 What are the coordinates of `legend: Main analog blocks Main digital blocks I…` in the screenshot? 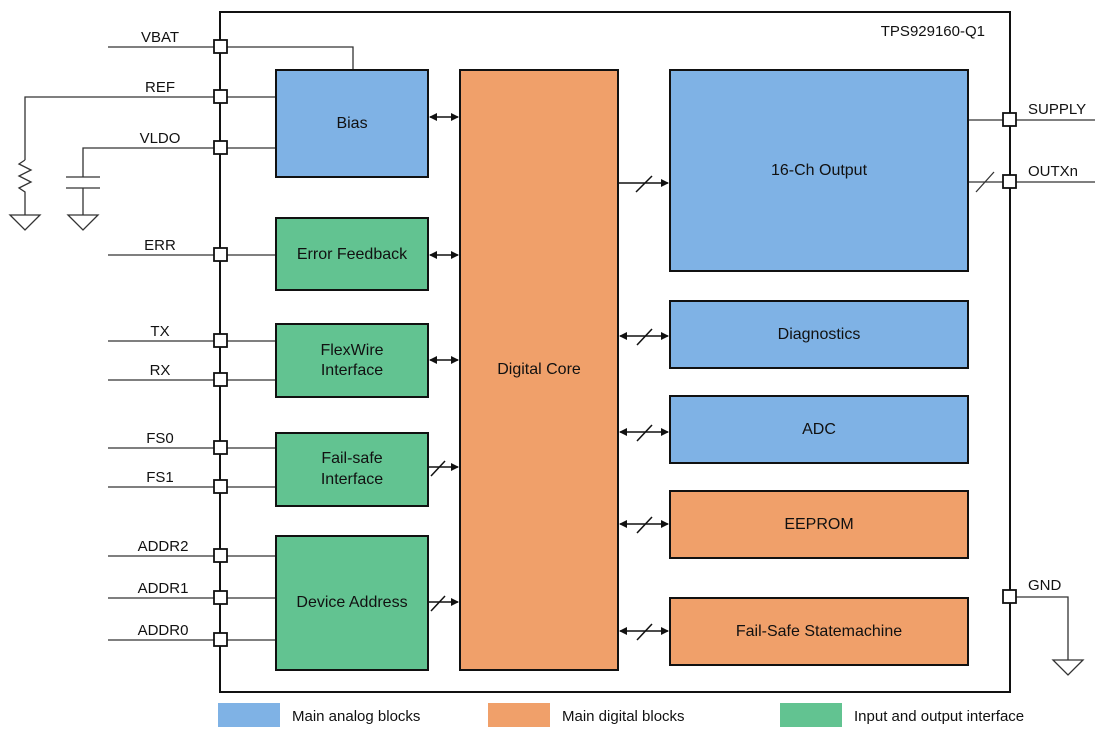 It's located at (621, 715).